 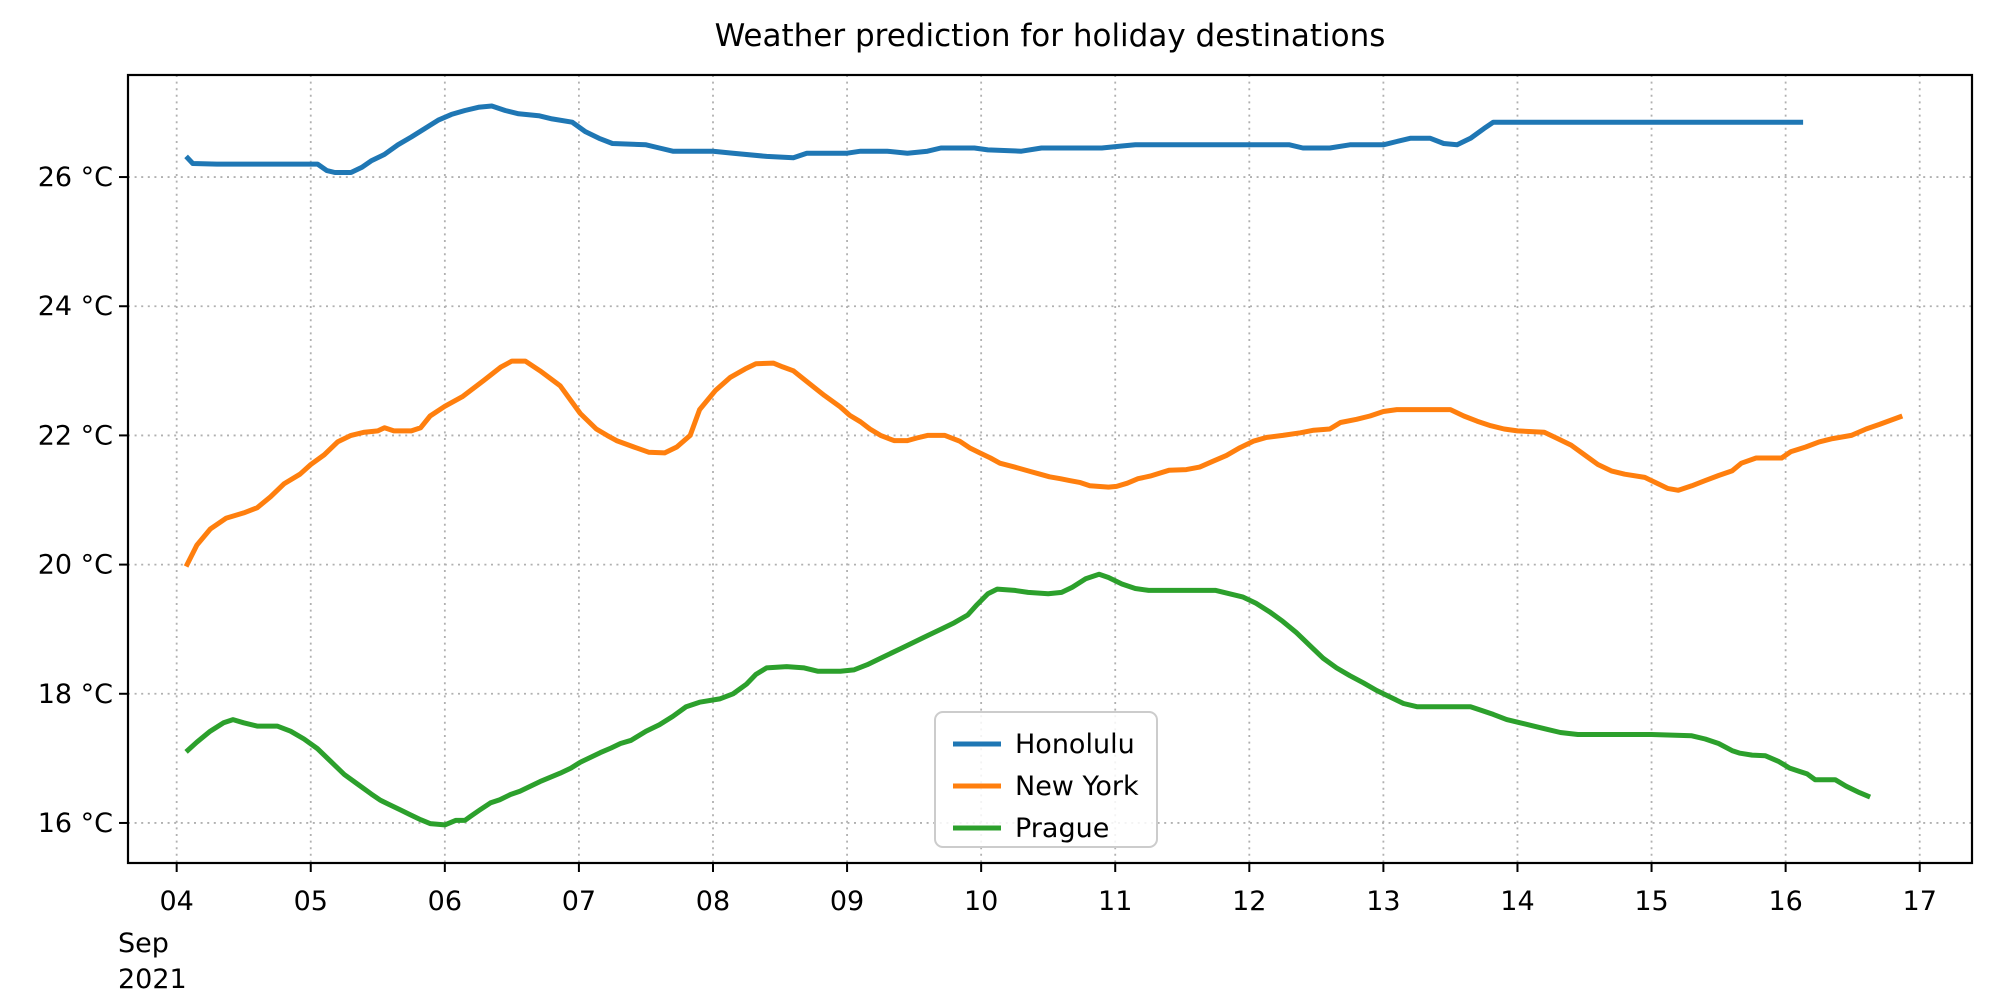 What do you see at coordinates (152, 979) in the screenshot?
I see `x-axis-year-label: 2021` at bounding box center [152, 979].